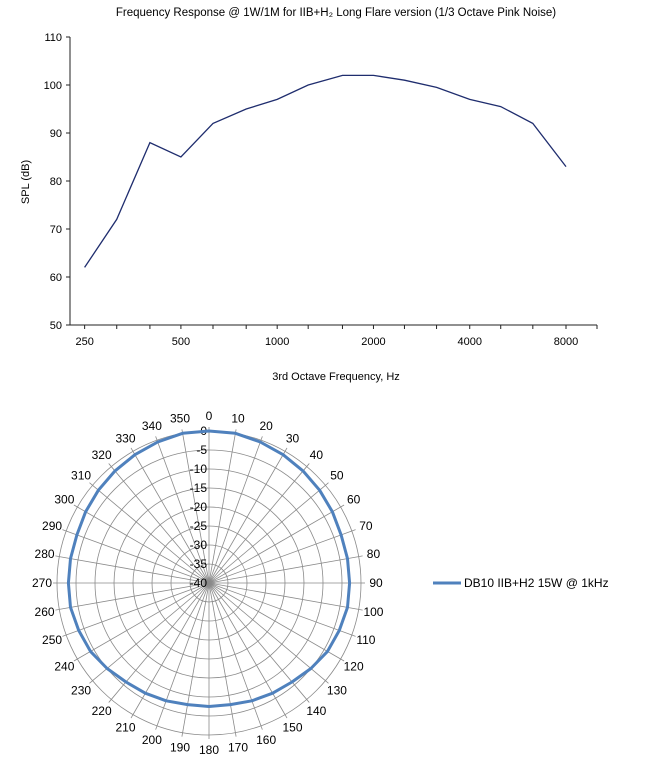  What do you see at coordinates (56, 134) in the screenshot?
I see `y-tick-label: 90` at bounding box center [56, 134].